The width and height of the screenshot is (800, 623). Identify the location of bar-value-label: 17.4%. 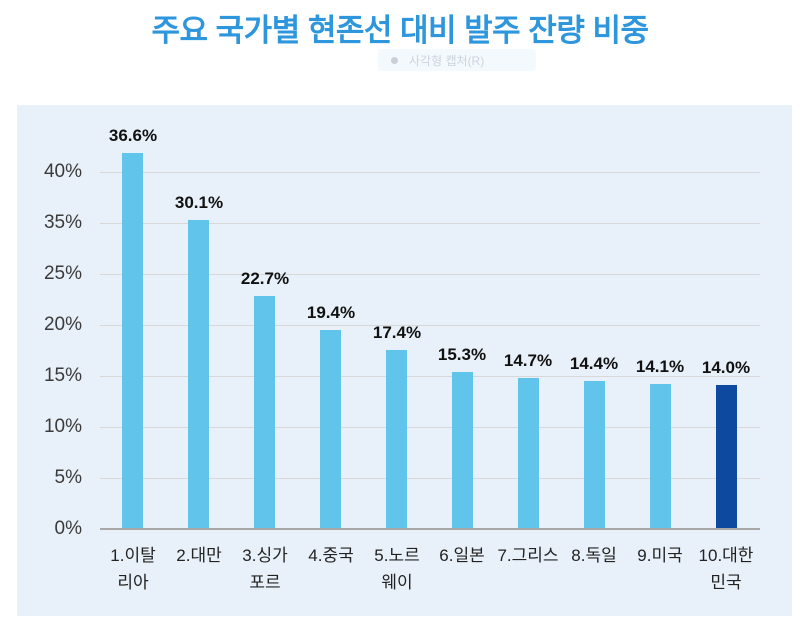
(397, 332).